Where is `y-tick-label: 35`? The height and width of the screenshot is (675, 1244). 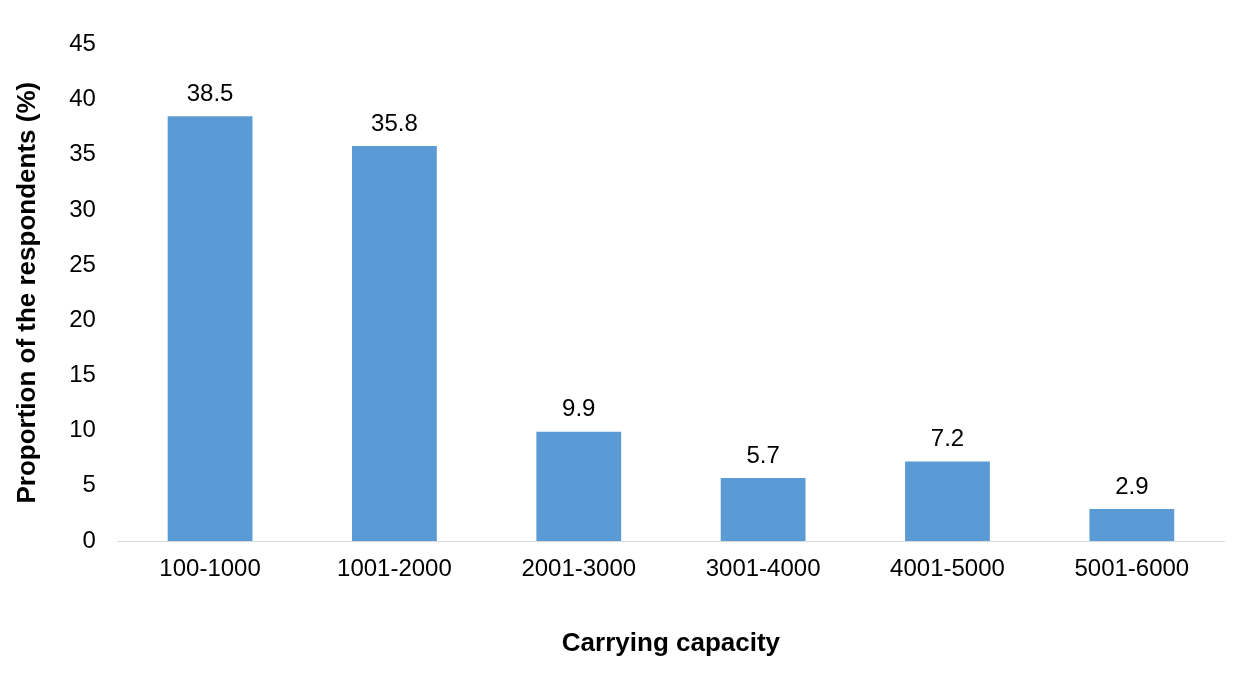
y-tick-label: 35 is located at coordinates (82, 153).